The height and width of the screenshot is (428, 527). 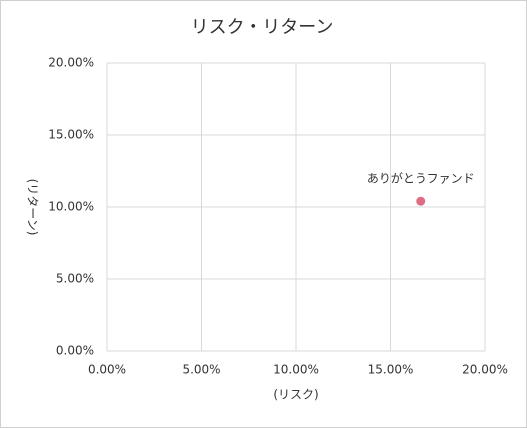 I want to click on y-tick-label: 15.00%, so click(x=71, y=135).